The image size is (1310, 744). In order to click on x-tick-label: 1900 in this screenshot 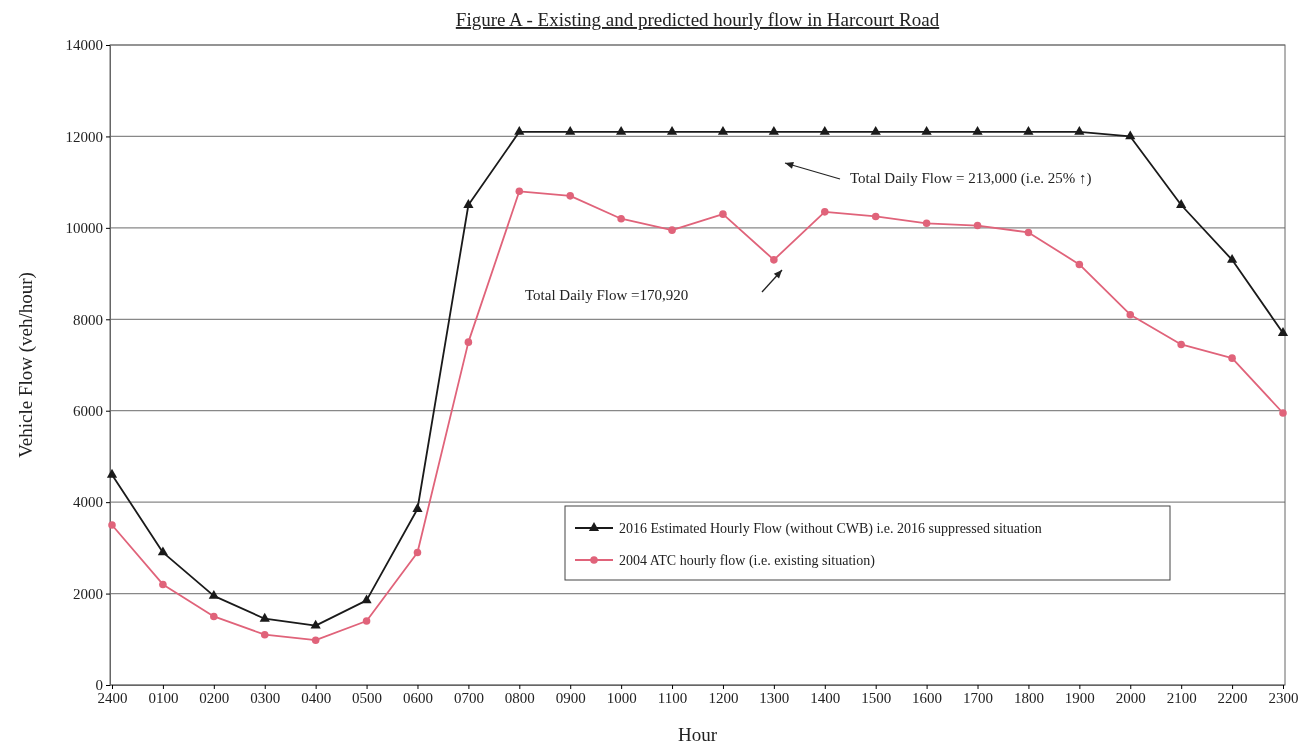, I will do `click(1079, 697)`.